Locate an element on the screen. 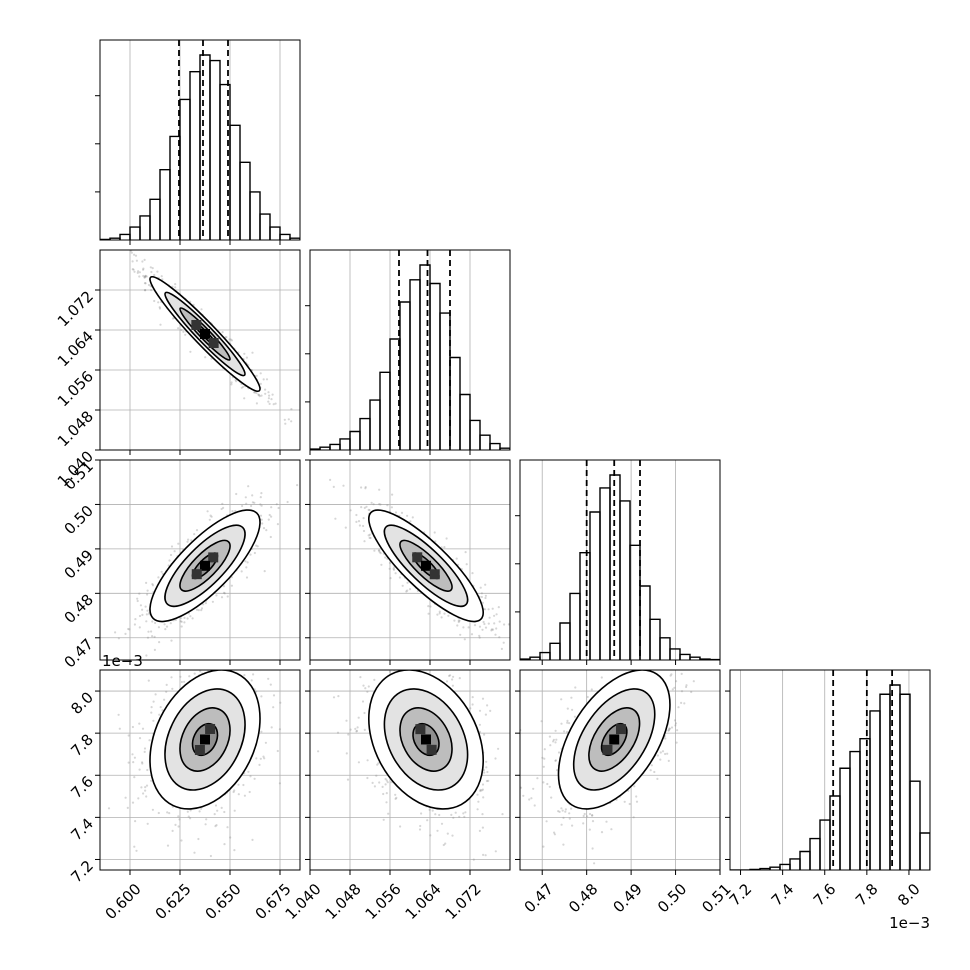 Image resolution: width=970 pixels, height=970 pixels. panel-content is located at coordinates (620, 767).